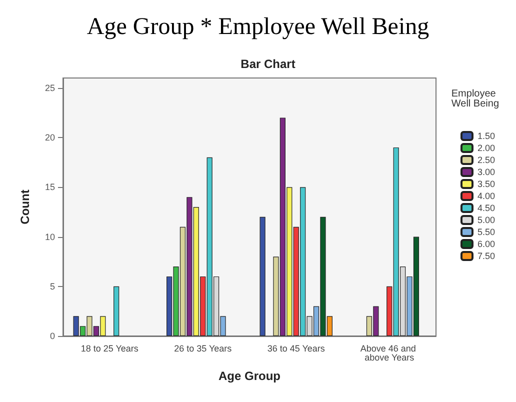 The width and height of the screenshot is (516, 402). I want to click on y-tick-label: 5, so click(52, 286).